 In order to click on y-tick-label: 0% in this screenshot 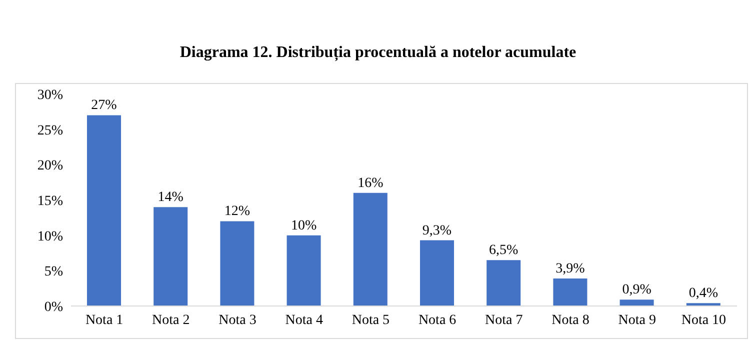, I will do `click(54, 307)`.